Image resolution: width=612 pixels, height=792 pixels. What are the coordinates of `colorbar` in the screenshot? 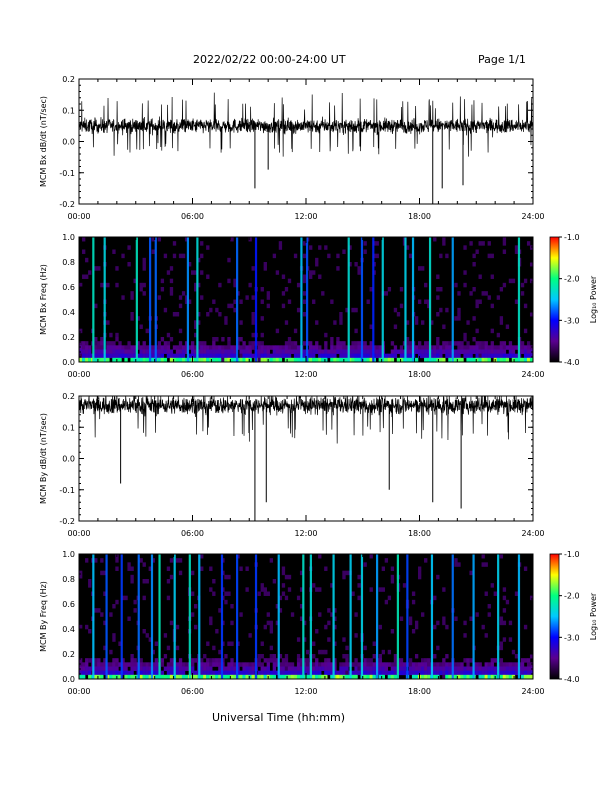 It's located at (554, 299).